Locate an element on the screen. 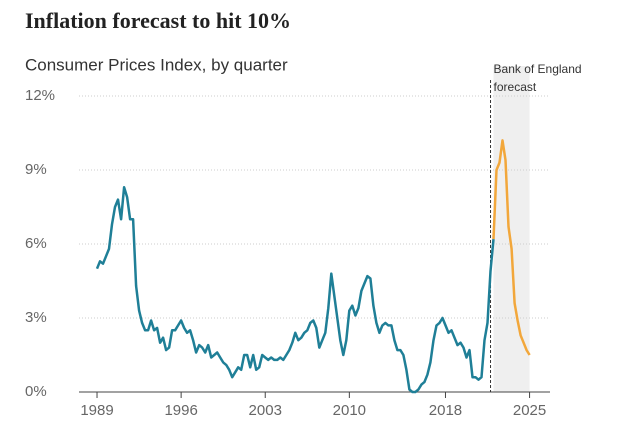  x-tick-label: 2025 is located at coordinates (529, 410).